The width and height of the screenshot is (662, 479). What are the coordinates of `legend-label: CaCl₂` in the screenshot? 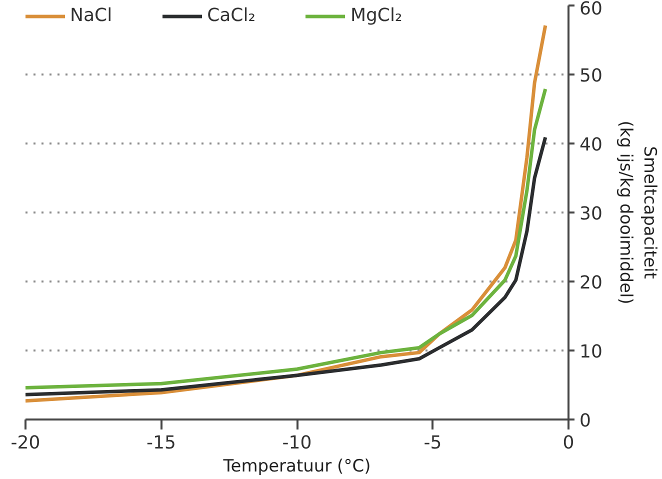 It's located at (231, 15).